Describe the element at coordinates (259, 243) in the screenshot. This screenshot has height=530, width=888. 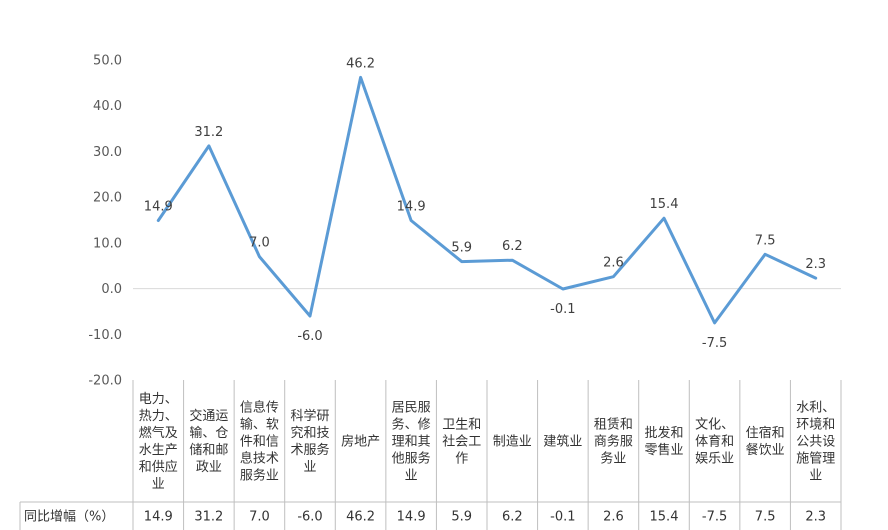
I see `data-label: 7.0` at that location.